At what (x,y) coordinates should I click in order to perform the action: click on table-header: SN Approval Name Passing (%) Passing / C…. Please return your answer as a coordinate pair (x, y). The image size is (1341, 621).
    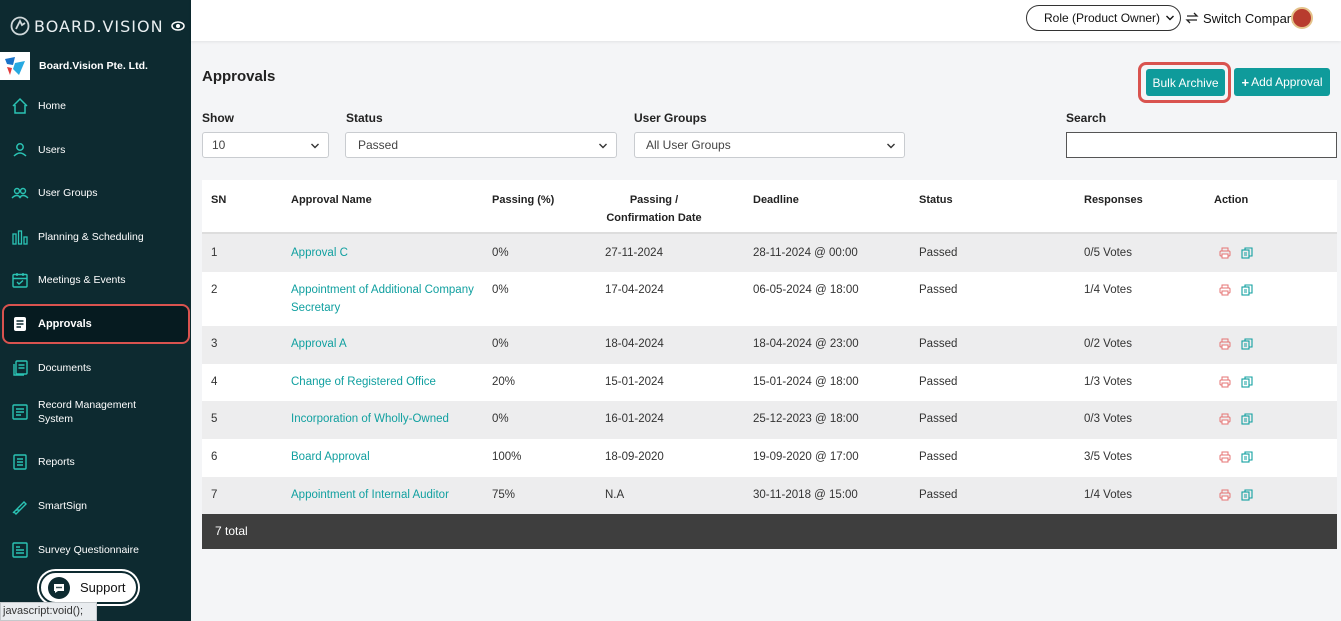
    Looking at the image, I should click on (769, 207).